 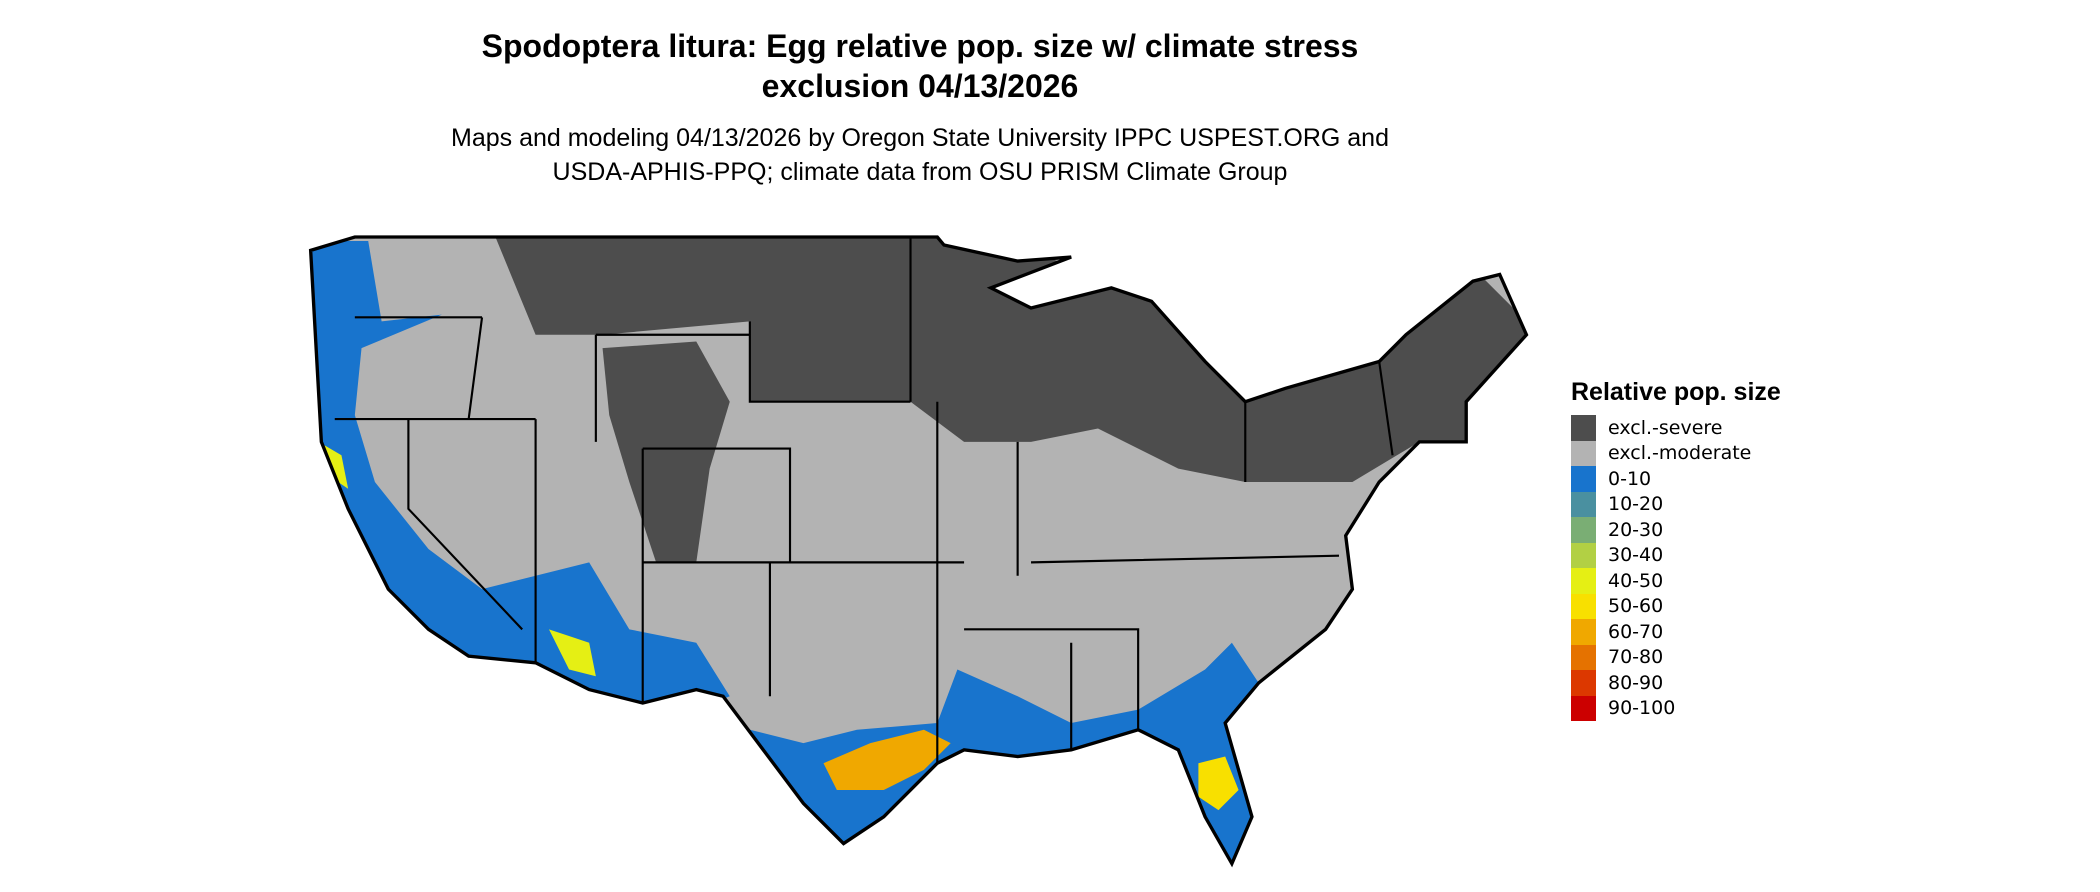 What do you see at coordinates (1642, 708) in the screenshot?
I see `legend-label: 90-100` at bounding box center [1642, 708].